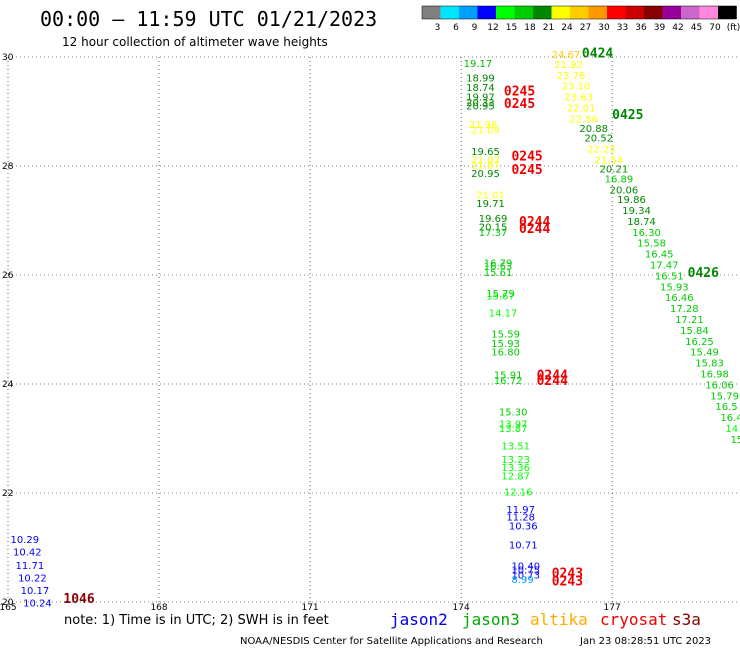 This screenshot has width=740, height=650. I want to click on y-tick-label: 26, so click(8, 276).